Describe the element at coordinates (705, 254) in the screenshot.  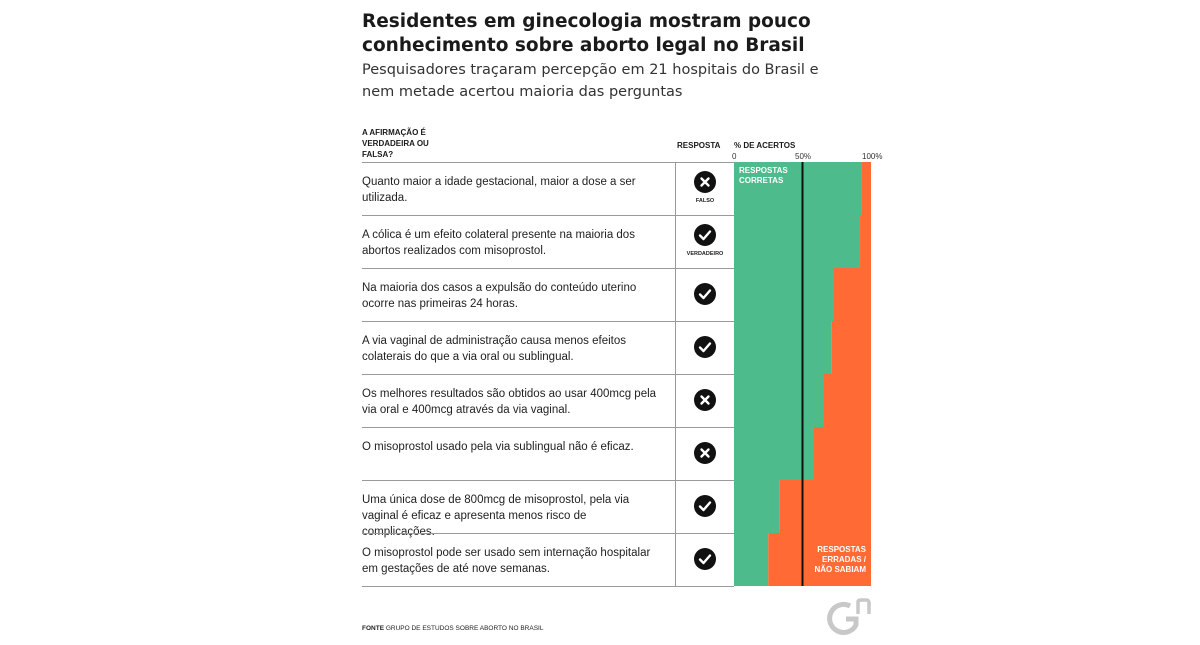
I see `answer-label-true: VERDADEIRO` at that location.